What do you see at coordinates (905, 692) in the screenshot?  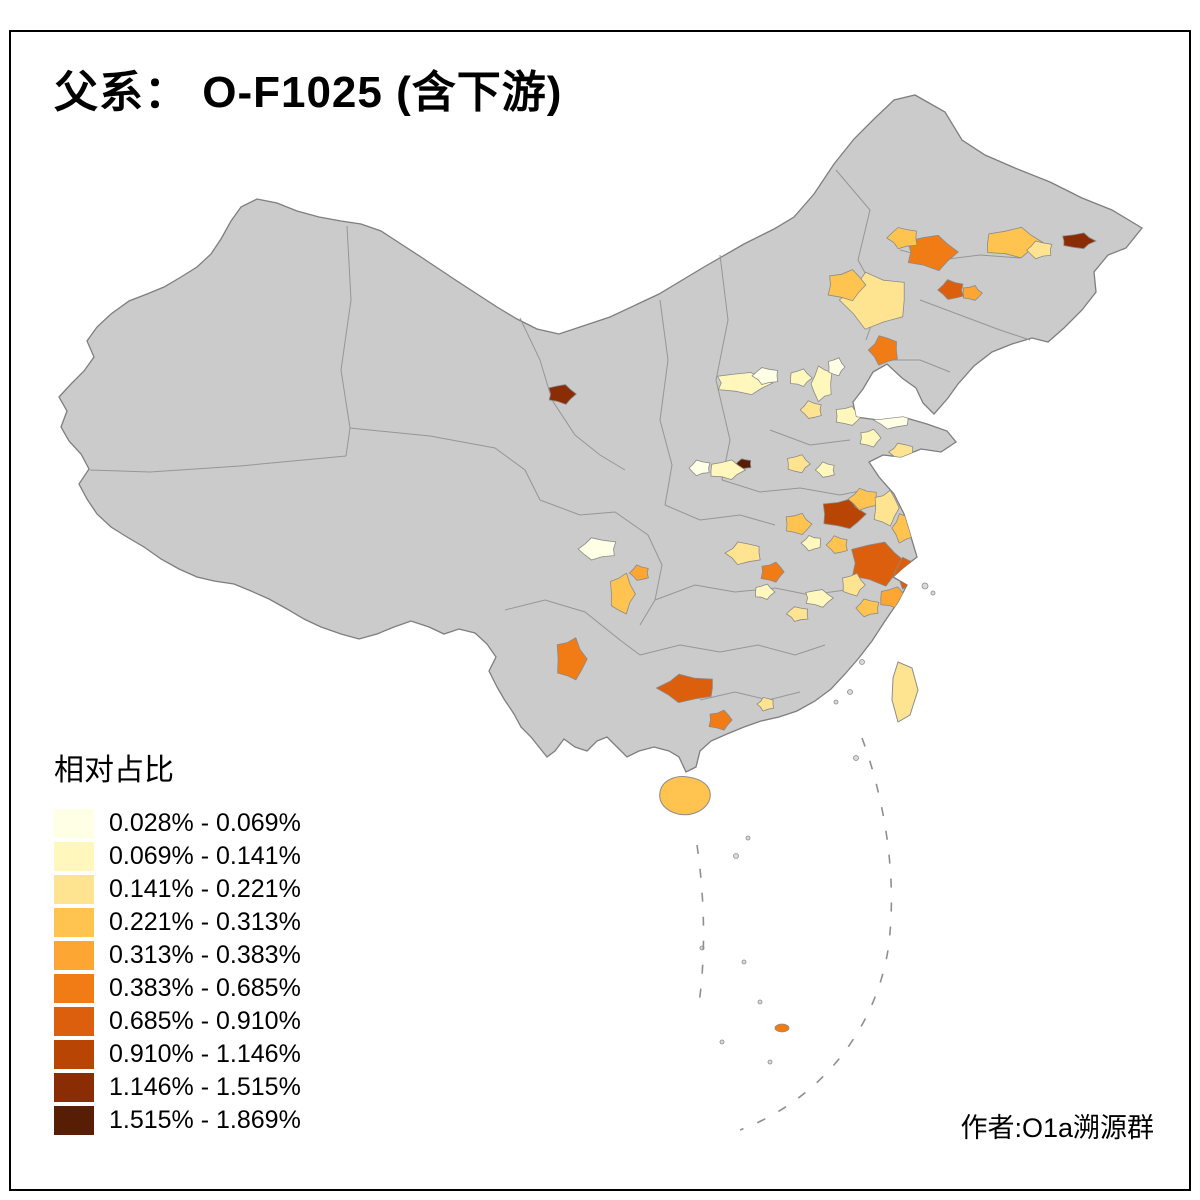 I see `taiwan-island` at bounding box center [905, 692].